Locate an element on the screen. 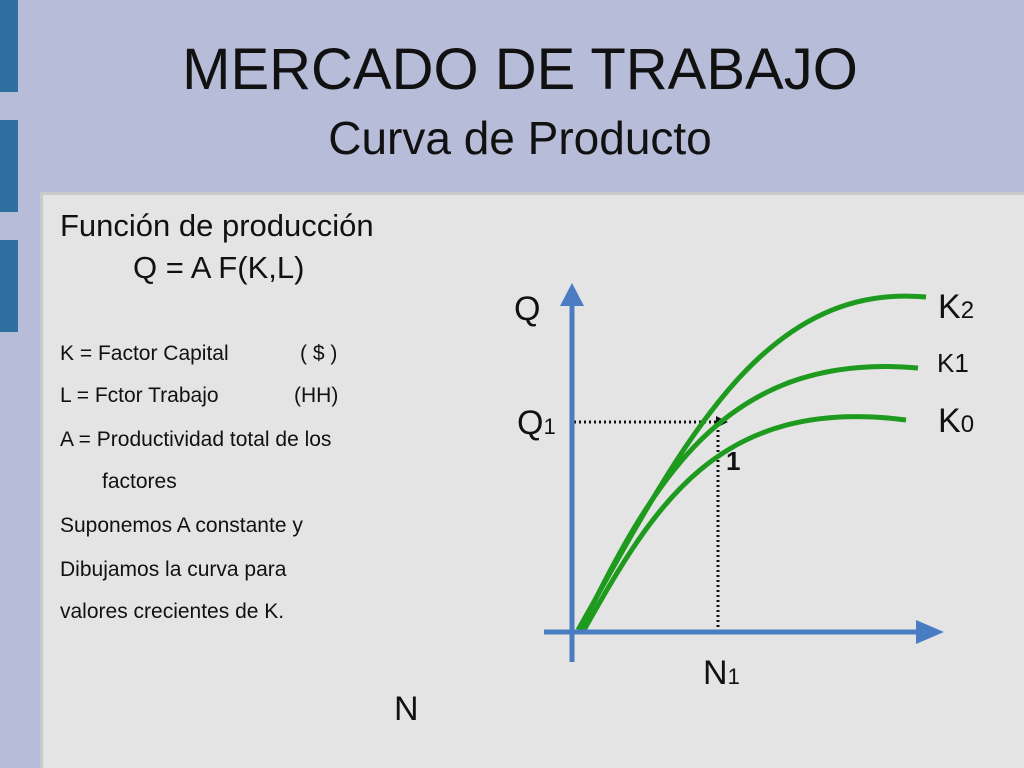 This screenshot has height=768, width=1024. n1-label: N1 is located at coordinates (721, 673).